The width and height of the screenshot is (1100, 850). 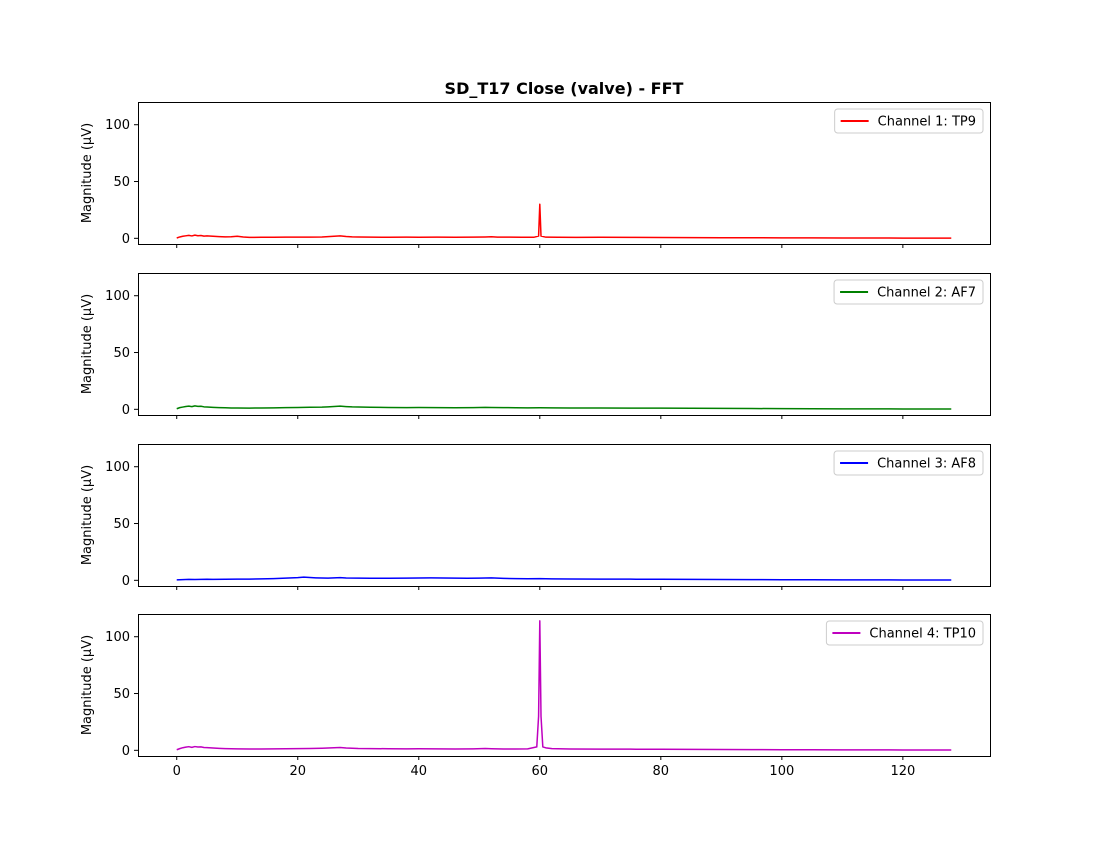 What do you see at coordinates (661, 771) in the screenshot?
I see `x-tick-label: 80` at bounding box center [661, 771].